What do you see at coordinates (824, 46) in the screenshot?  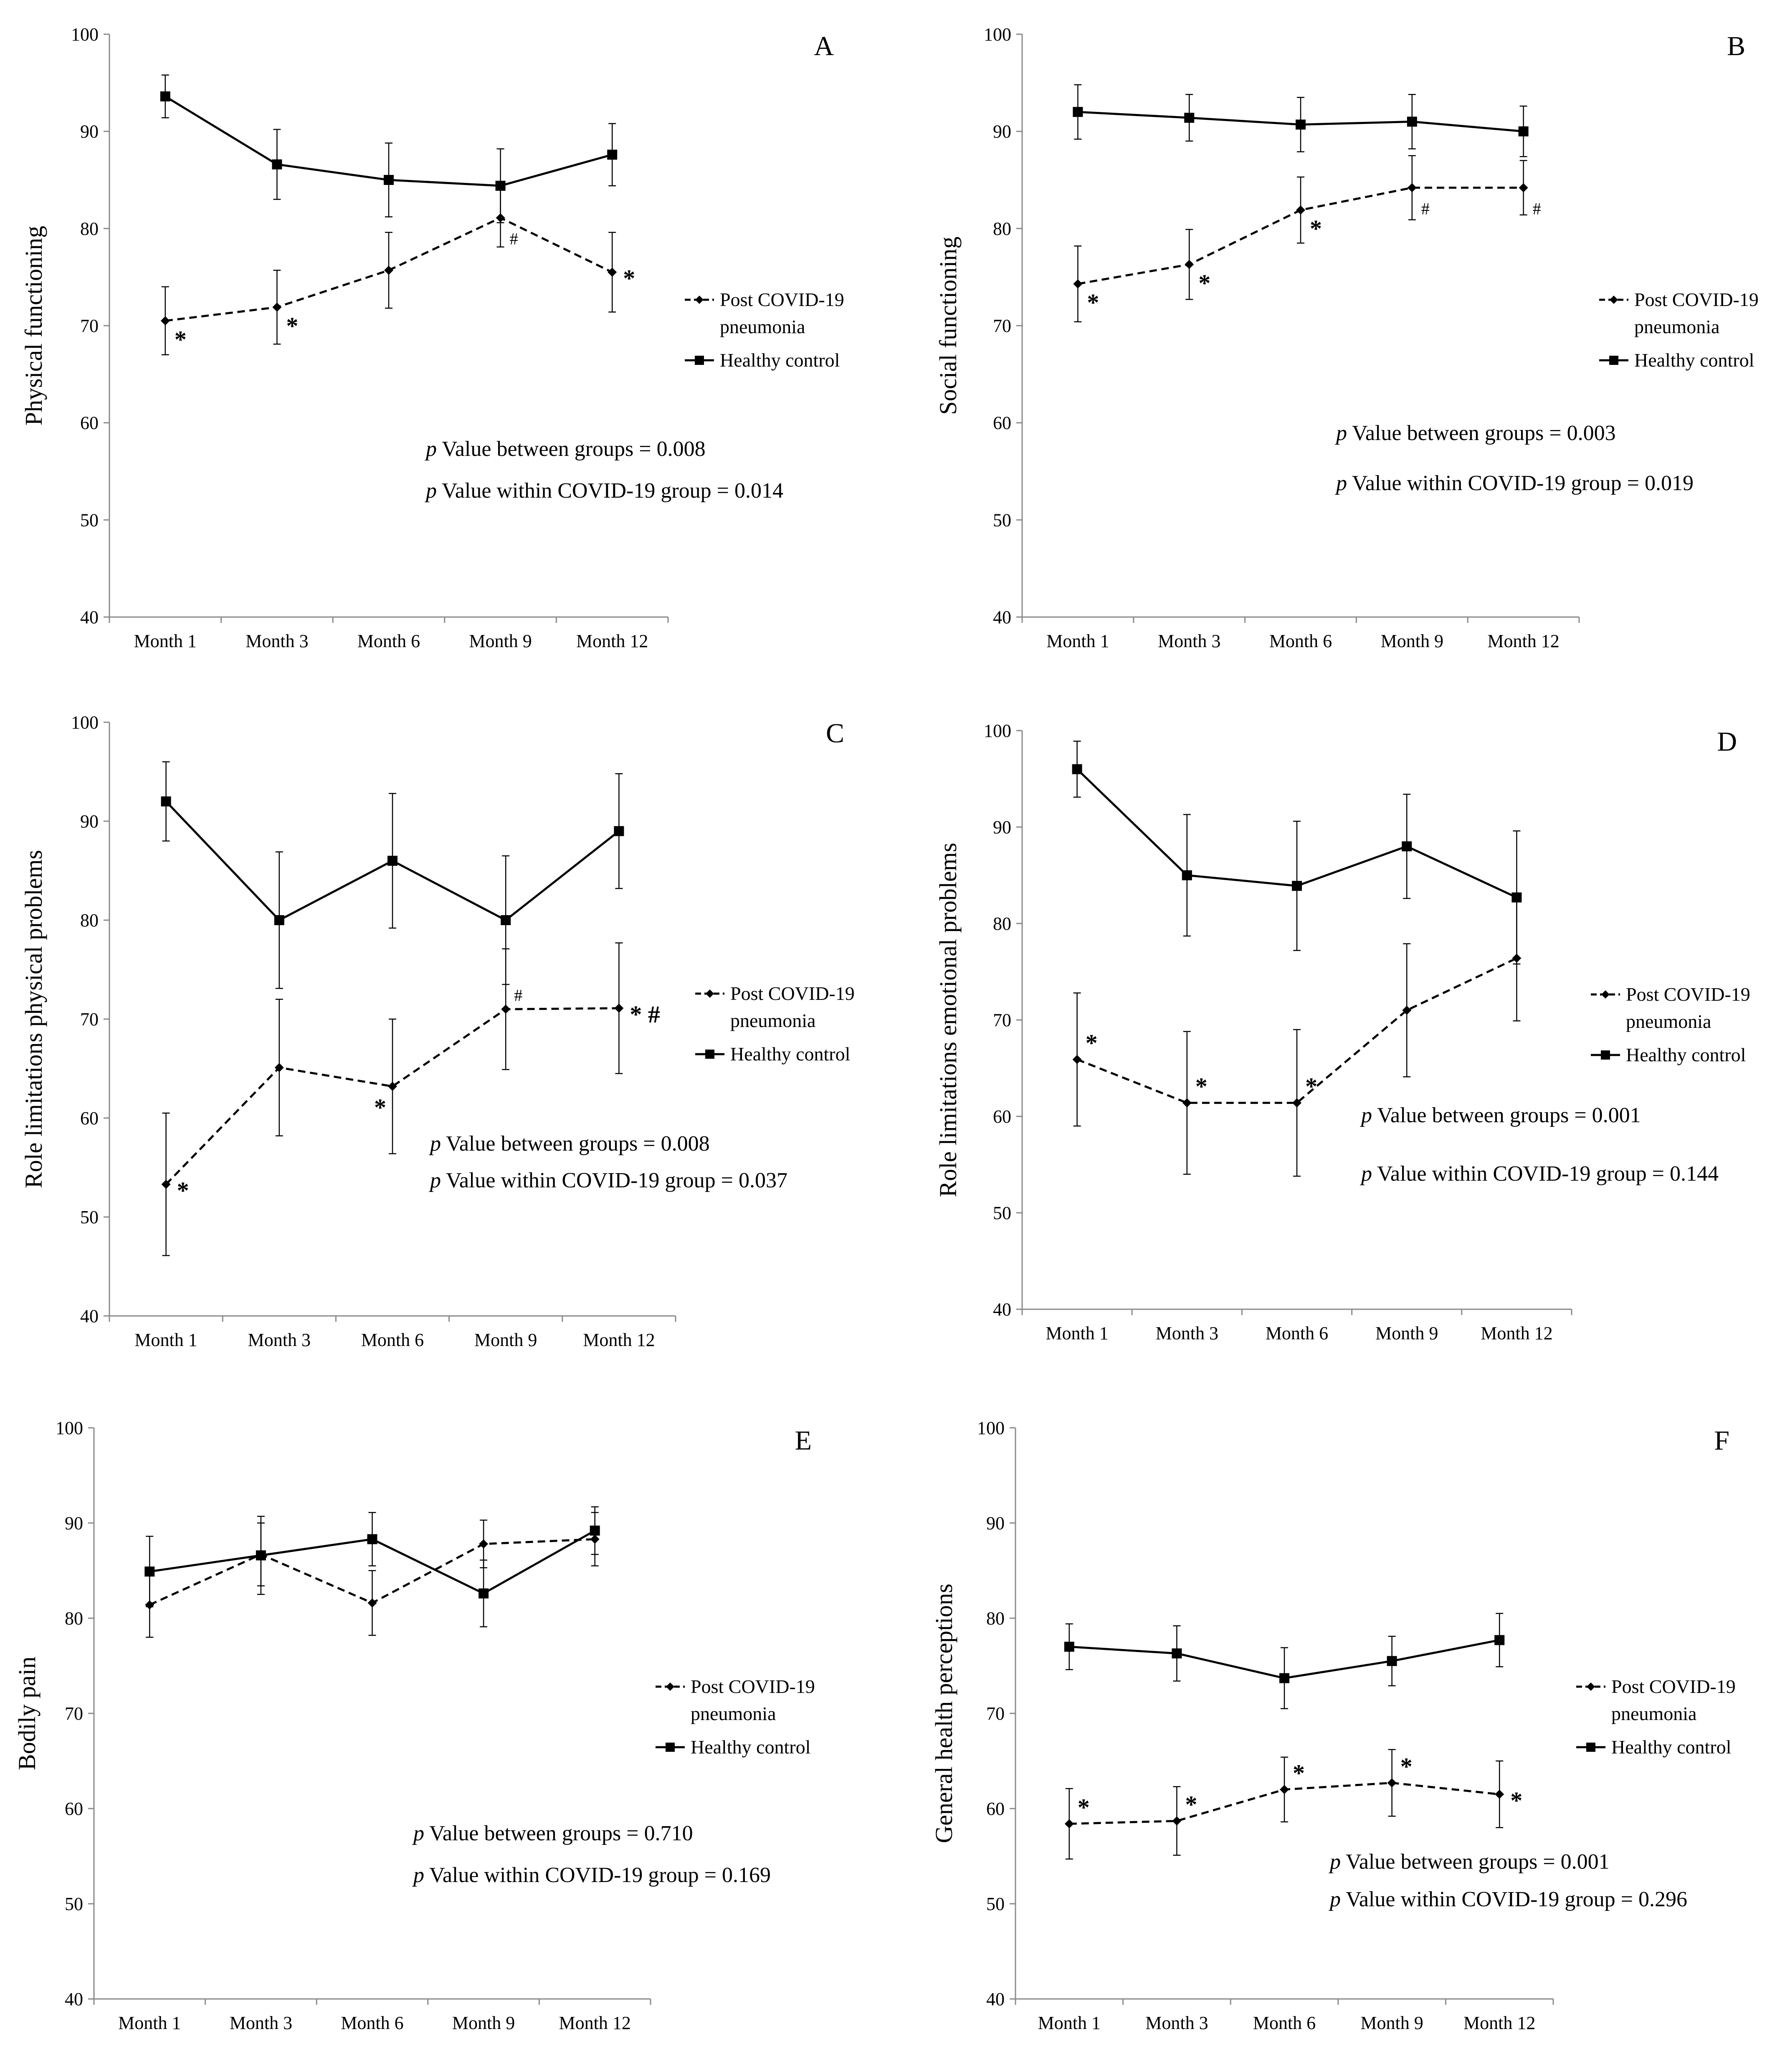 I see `panel-letter: A` at bounding box center [824, 46].